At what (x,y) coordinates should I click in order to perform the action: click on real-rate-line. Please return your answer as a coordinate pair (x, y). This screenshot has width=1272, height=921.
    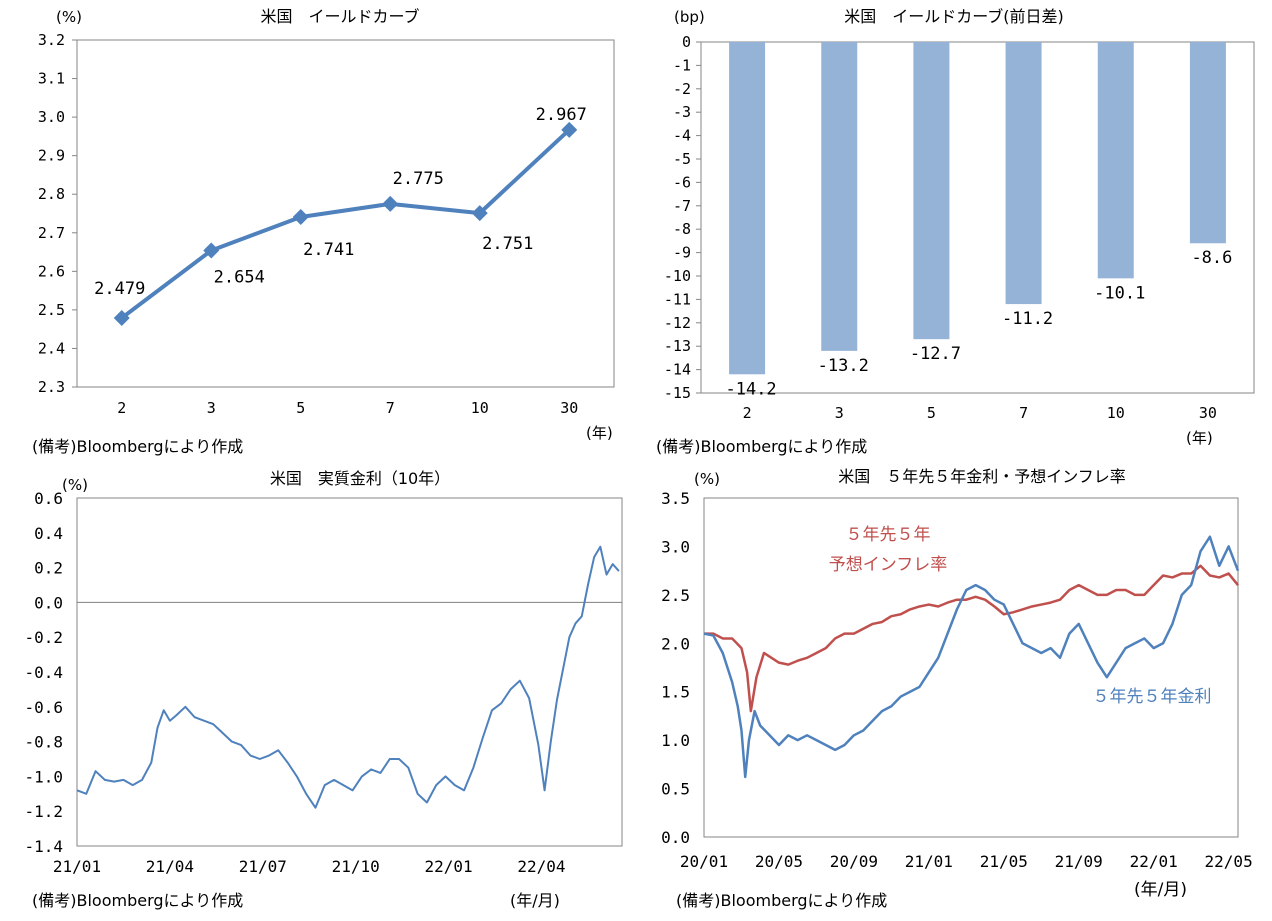
    Looking at the image, I should click on (348, 677).